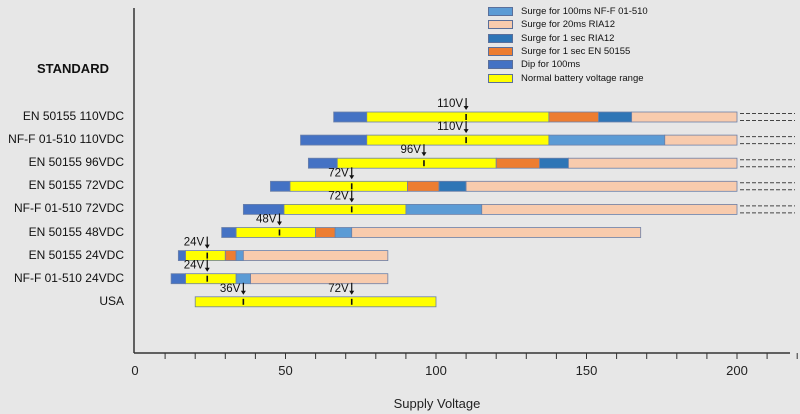 The width and height of the screenshot is (800, 414). Describe the element at coordinates (68, 277) in the screenshot. I see `row-label: NF-F 01-510 24VDC` at that location.